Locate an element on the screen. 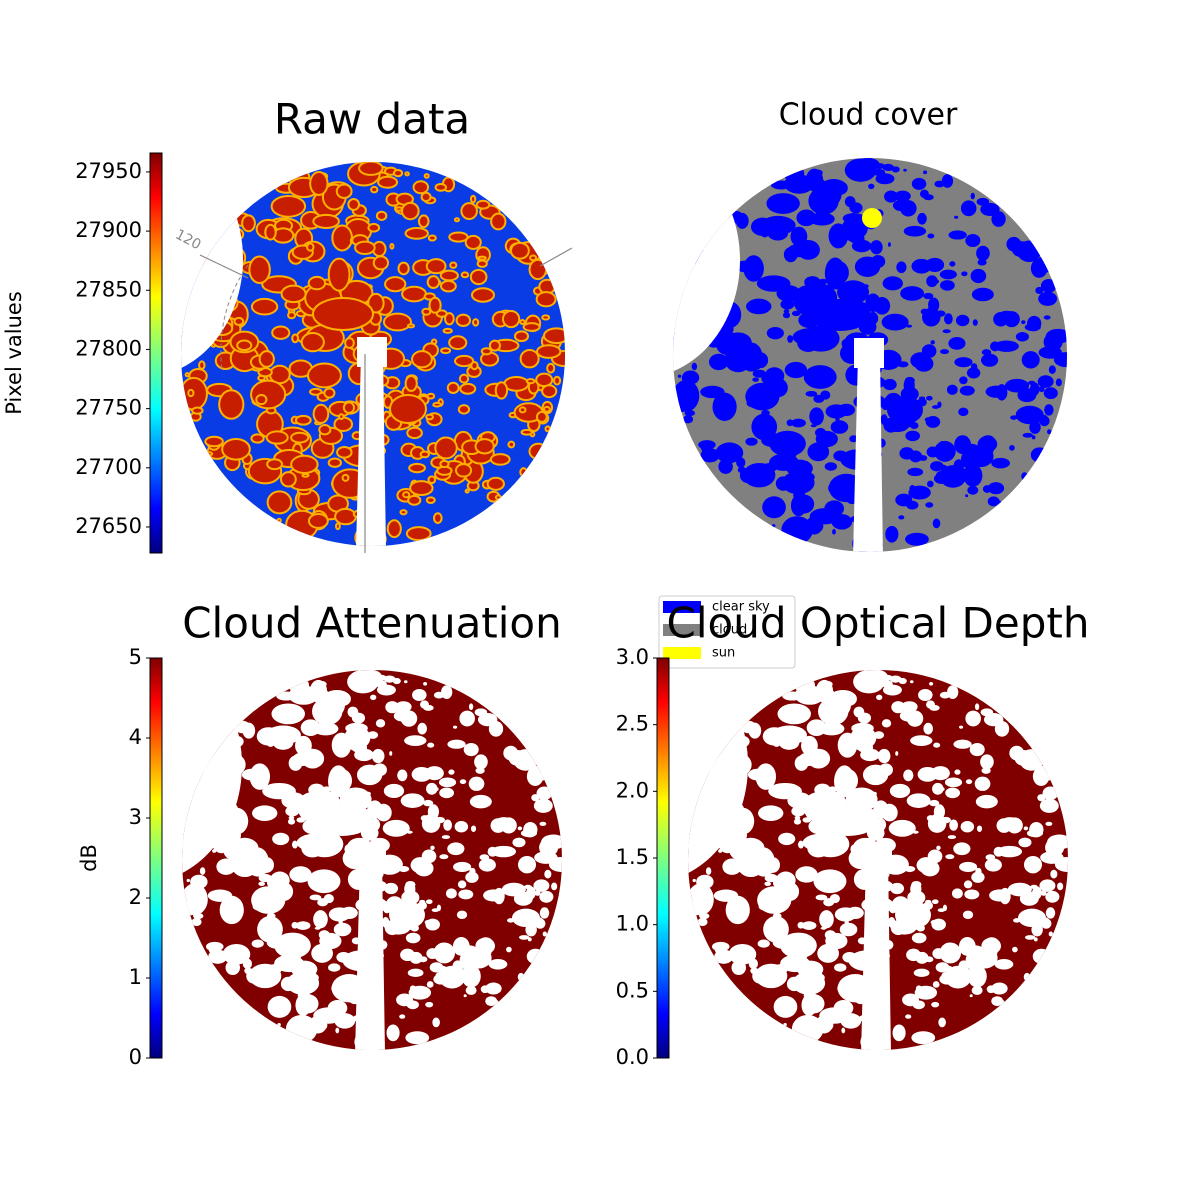  panel-title: Cloud Optical Depth is located at coordinates (878, 623).